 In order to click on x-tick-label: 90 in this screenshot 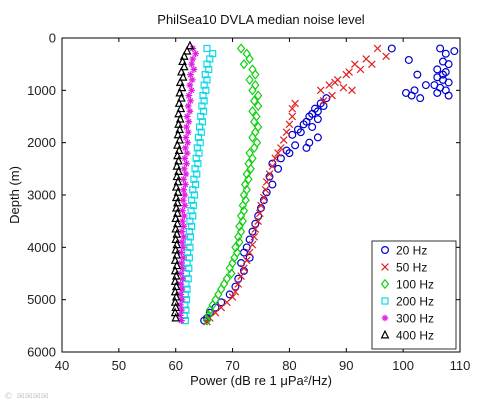, I will do `click(346, 365)`.